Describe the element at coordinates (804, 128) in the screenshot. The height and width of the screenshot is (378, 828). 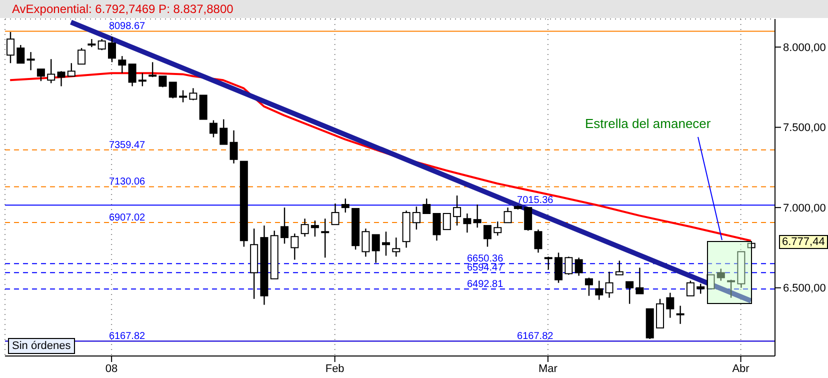
I see `y-tick-label: 7.500,00` at that location.